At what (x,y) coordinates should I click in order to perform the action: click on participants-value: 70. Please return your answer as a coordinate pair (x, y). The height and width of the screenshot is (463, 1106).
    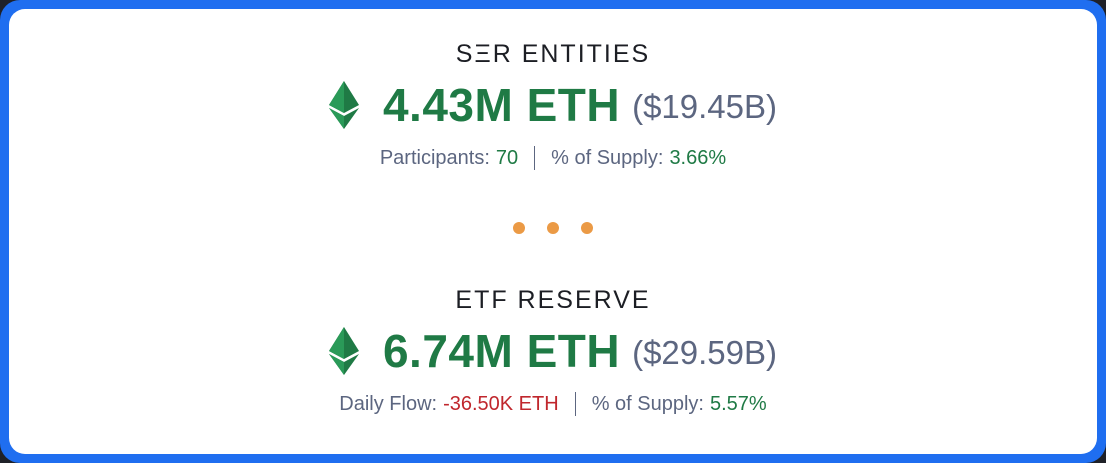
    Looking at the image, I should click on (507, 157).